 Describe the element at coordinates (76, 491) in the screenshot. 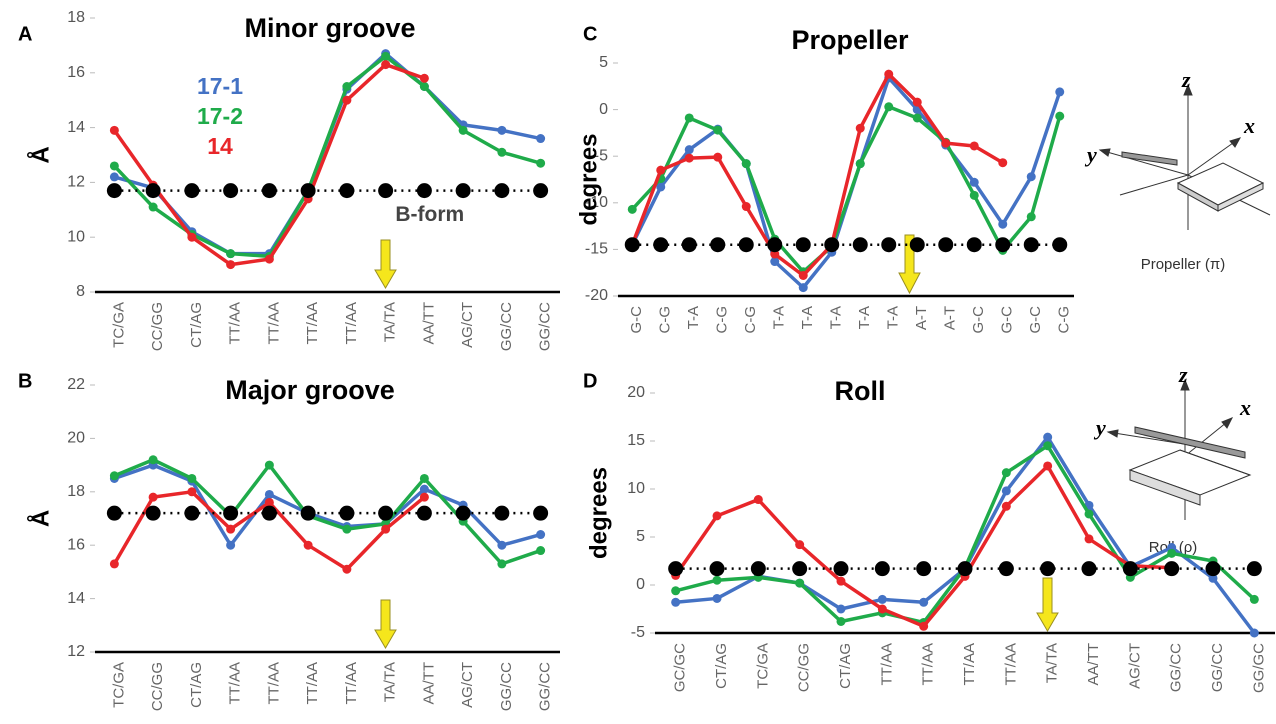

I see `y-tick-label: 18` at that location.